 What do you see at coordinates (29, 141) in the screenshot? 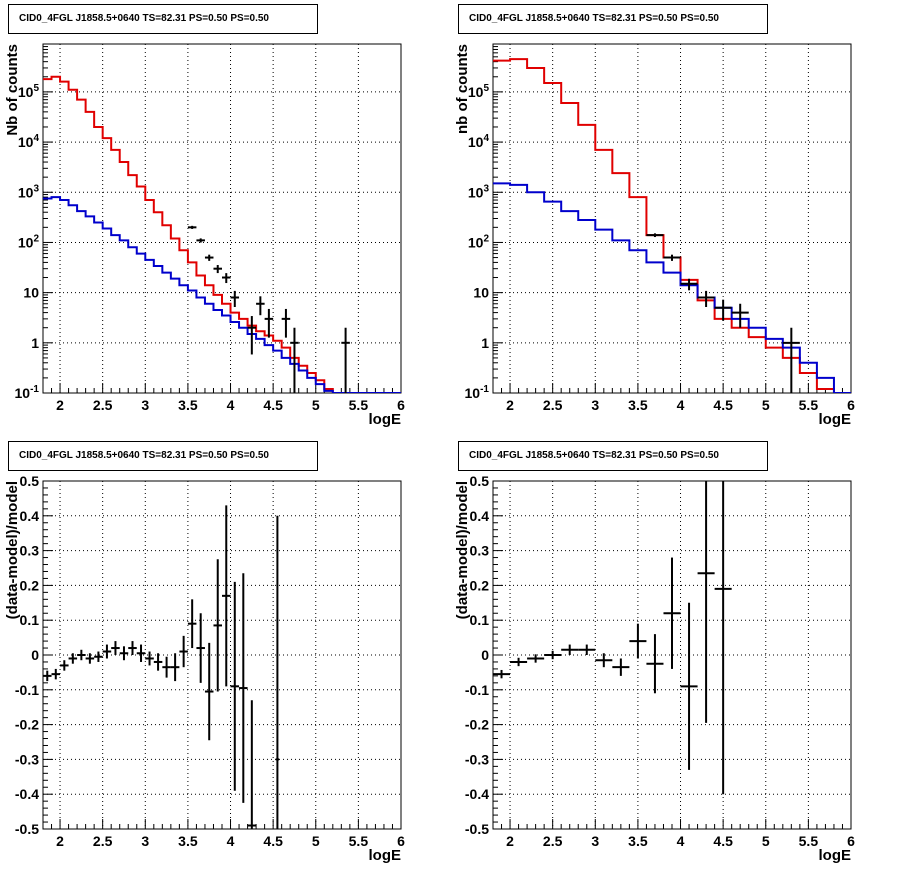
I see `y-tick-label: 10⁴` at bounding box center [29, 141].